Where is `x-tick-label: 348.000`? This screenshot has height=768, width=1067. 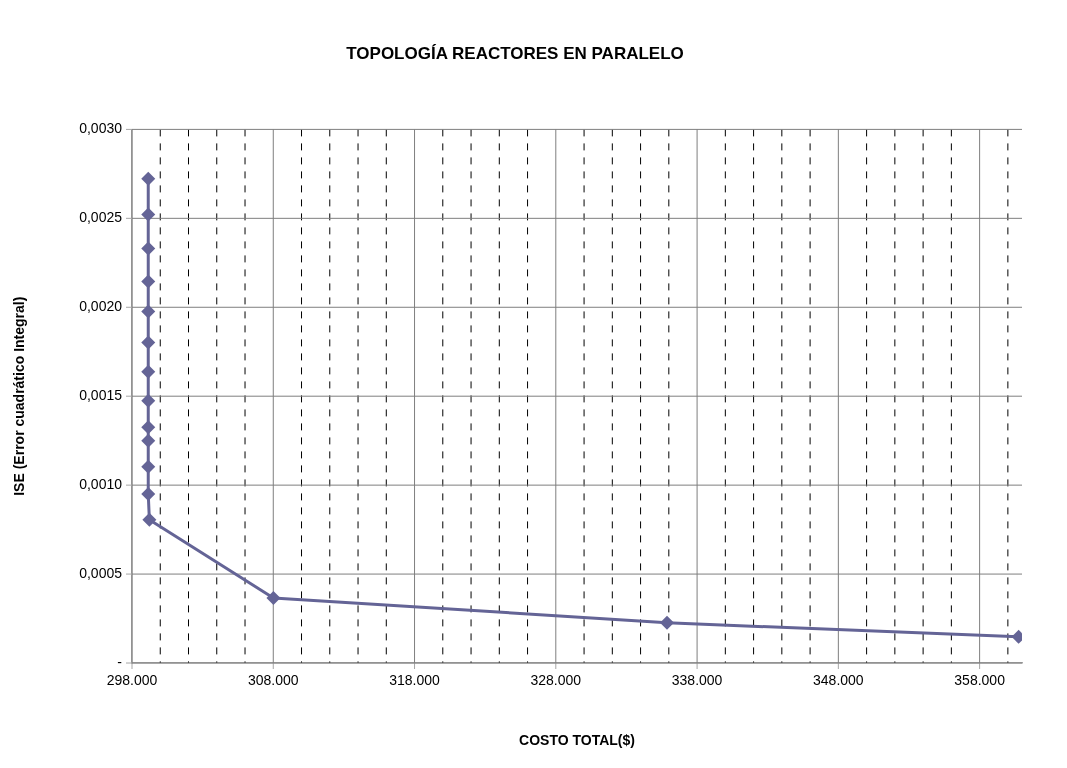
x-tick-label: 348.000 is located at coordinates (838, 680).